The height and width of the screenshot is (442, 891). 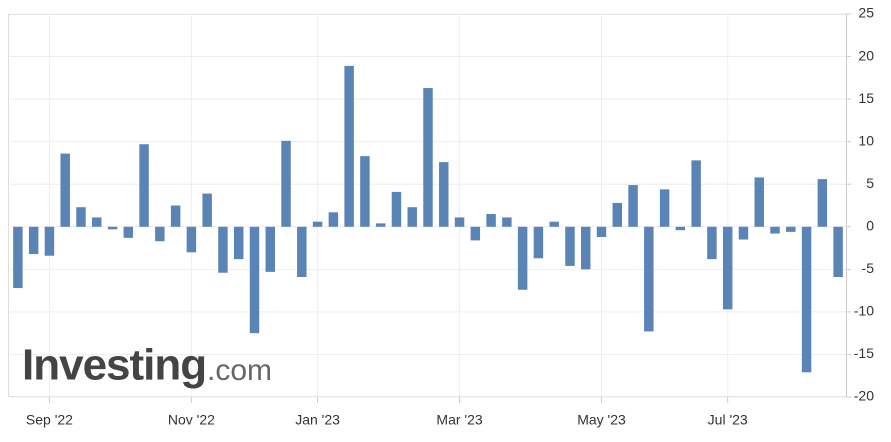 I want to click on x-tick-label: Sep '22, so click(x=49, y=420).